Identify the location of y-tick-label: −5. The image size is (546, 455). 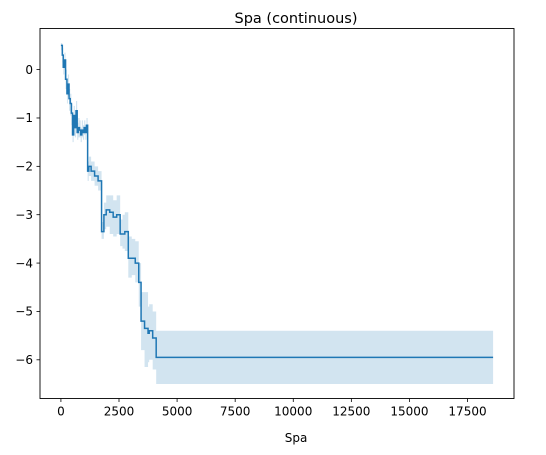
(24, 312).